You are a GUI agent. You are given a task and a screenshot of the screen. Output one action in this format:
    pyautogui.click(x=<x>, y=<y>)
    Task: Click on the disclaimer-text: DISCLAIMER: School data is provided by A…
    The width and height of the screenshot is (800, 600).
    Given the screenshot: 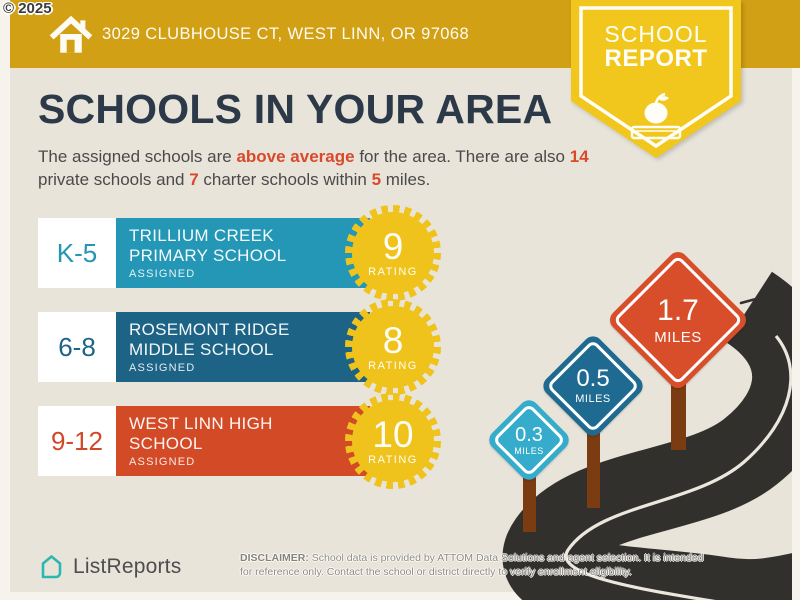 What is the action you would take?
    pyautogui.click(x=472, y=565)
    